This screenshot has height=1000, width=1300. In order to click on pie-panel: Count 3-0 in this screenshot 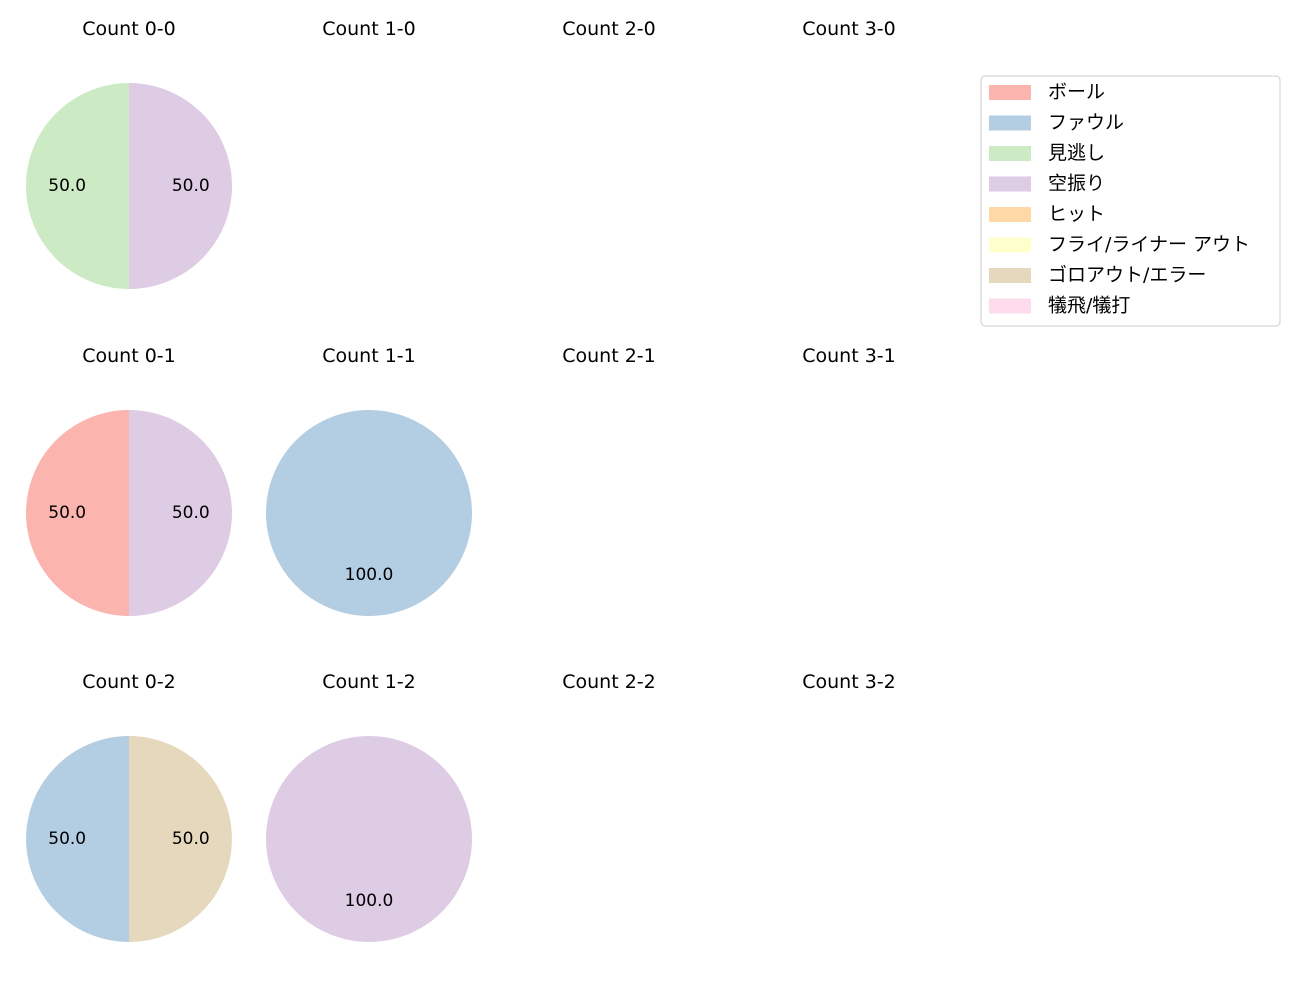, I will do `click(849, 29)`.